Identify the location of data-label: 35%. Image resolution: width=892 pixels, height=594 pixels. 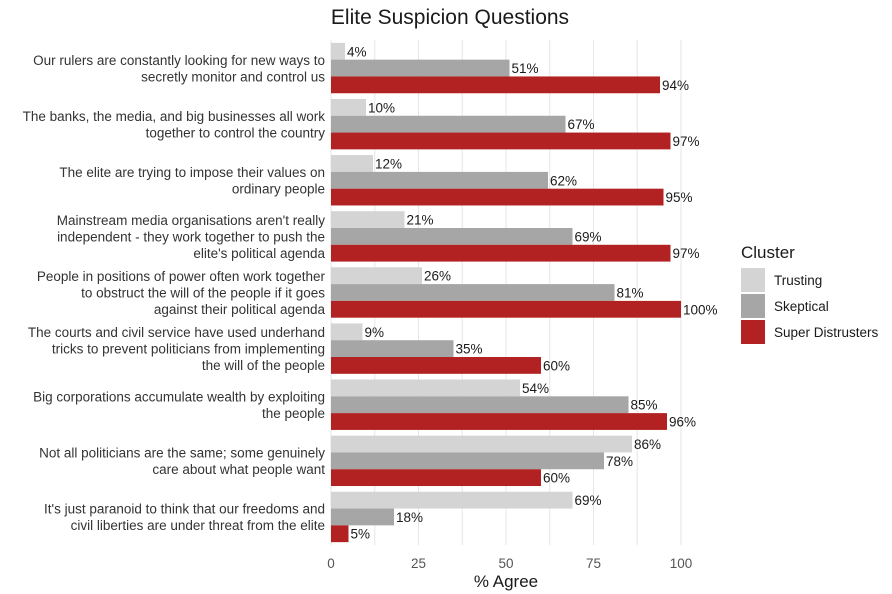
(469, 349).